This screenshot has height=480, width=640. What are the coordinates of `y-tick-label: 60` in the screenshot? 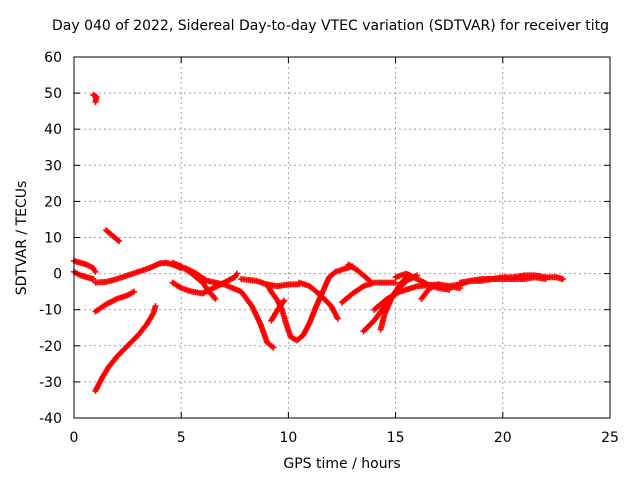 It's located at (53, 58).